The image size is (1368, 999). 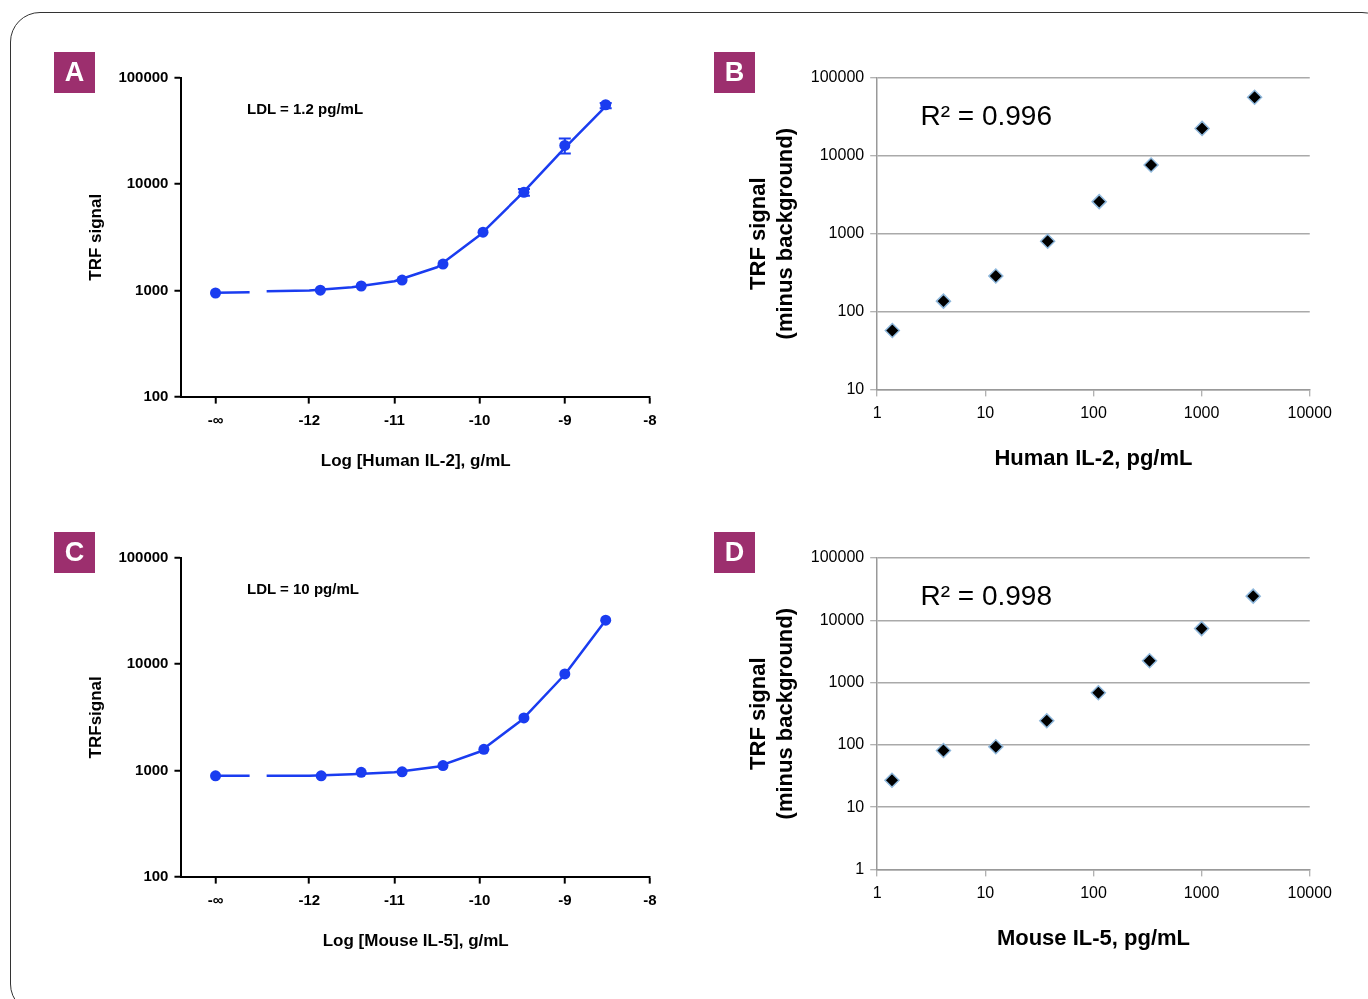 What do you see at coordinates (1093, 937) in the screenshot?
I see `x-axis-title: Mouse IL-5, pg/mL` at bounding box center [1093, 937].